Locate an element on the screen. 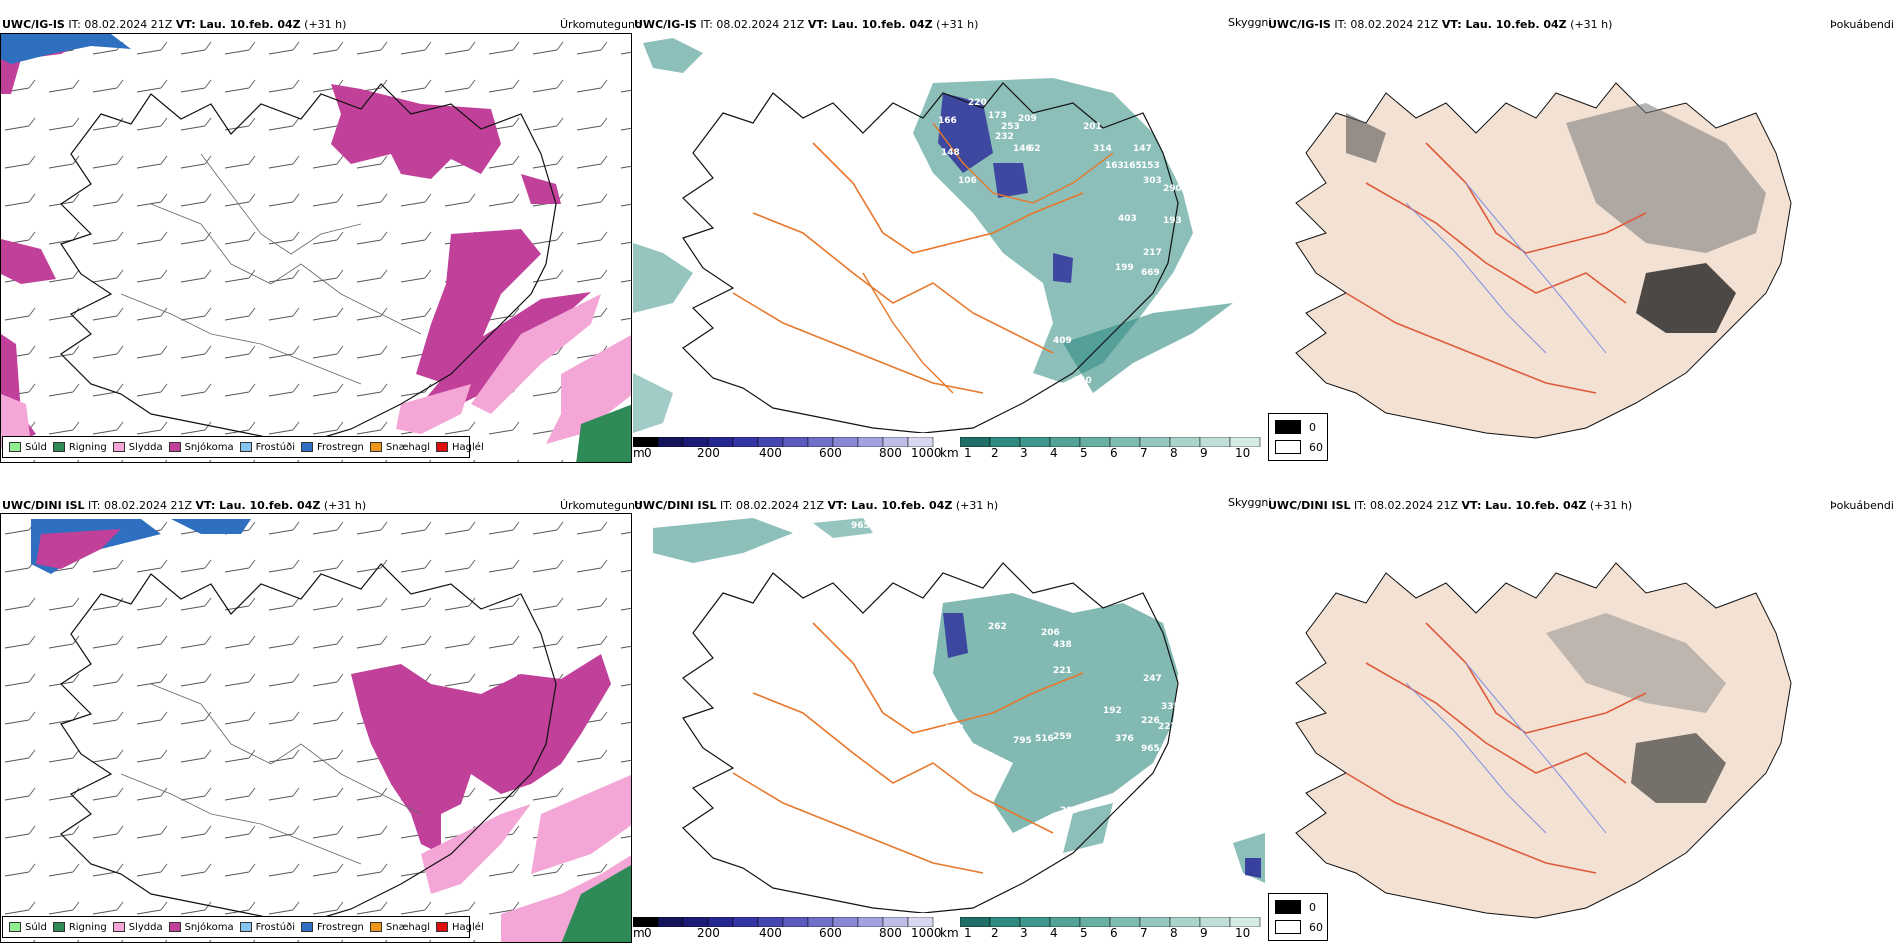  vis-label: 226 is located at coordinates (1150, 721).